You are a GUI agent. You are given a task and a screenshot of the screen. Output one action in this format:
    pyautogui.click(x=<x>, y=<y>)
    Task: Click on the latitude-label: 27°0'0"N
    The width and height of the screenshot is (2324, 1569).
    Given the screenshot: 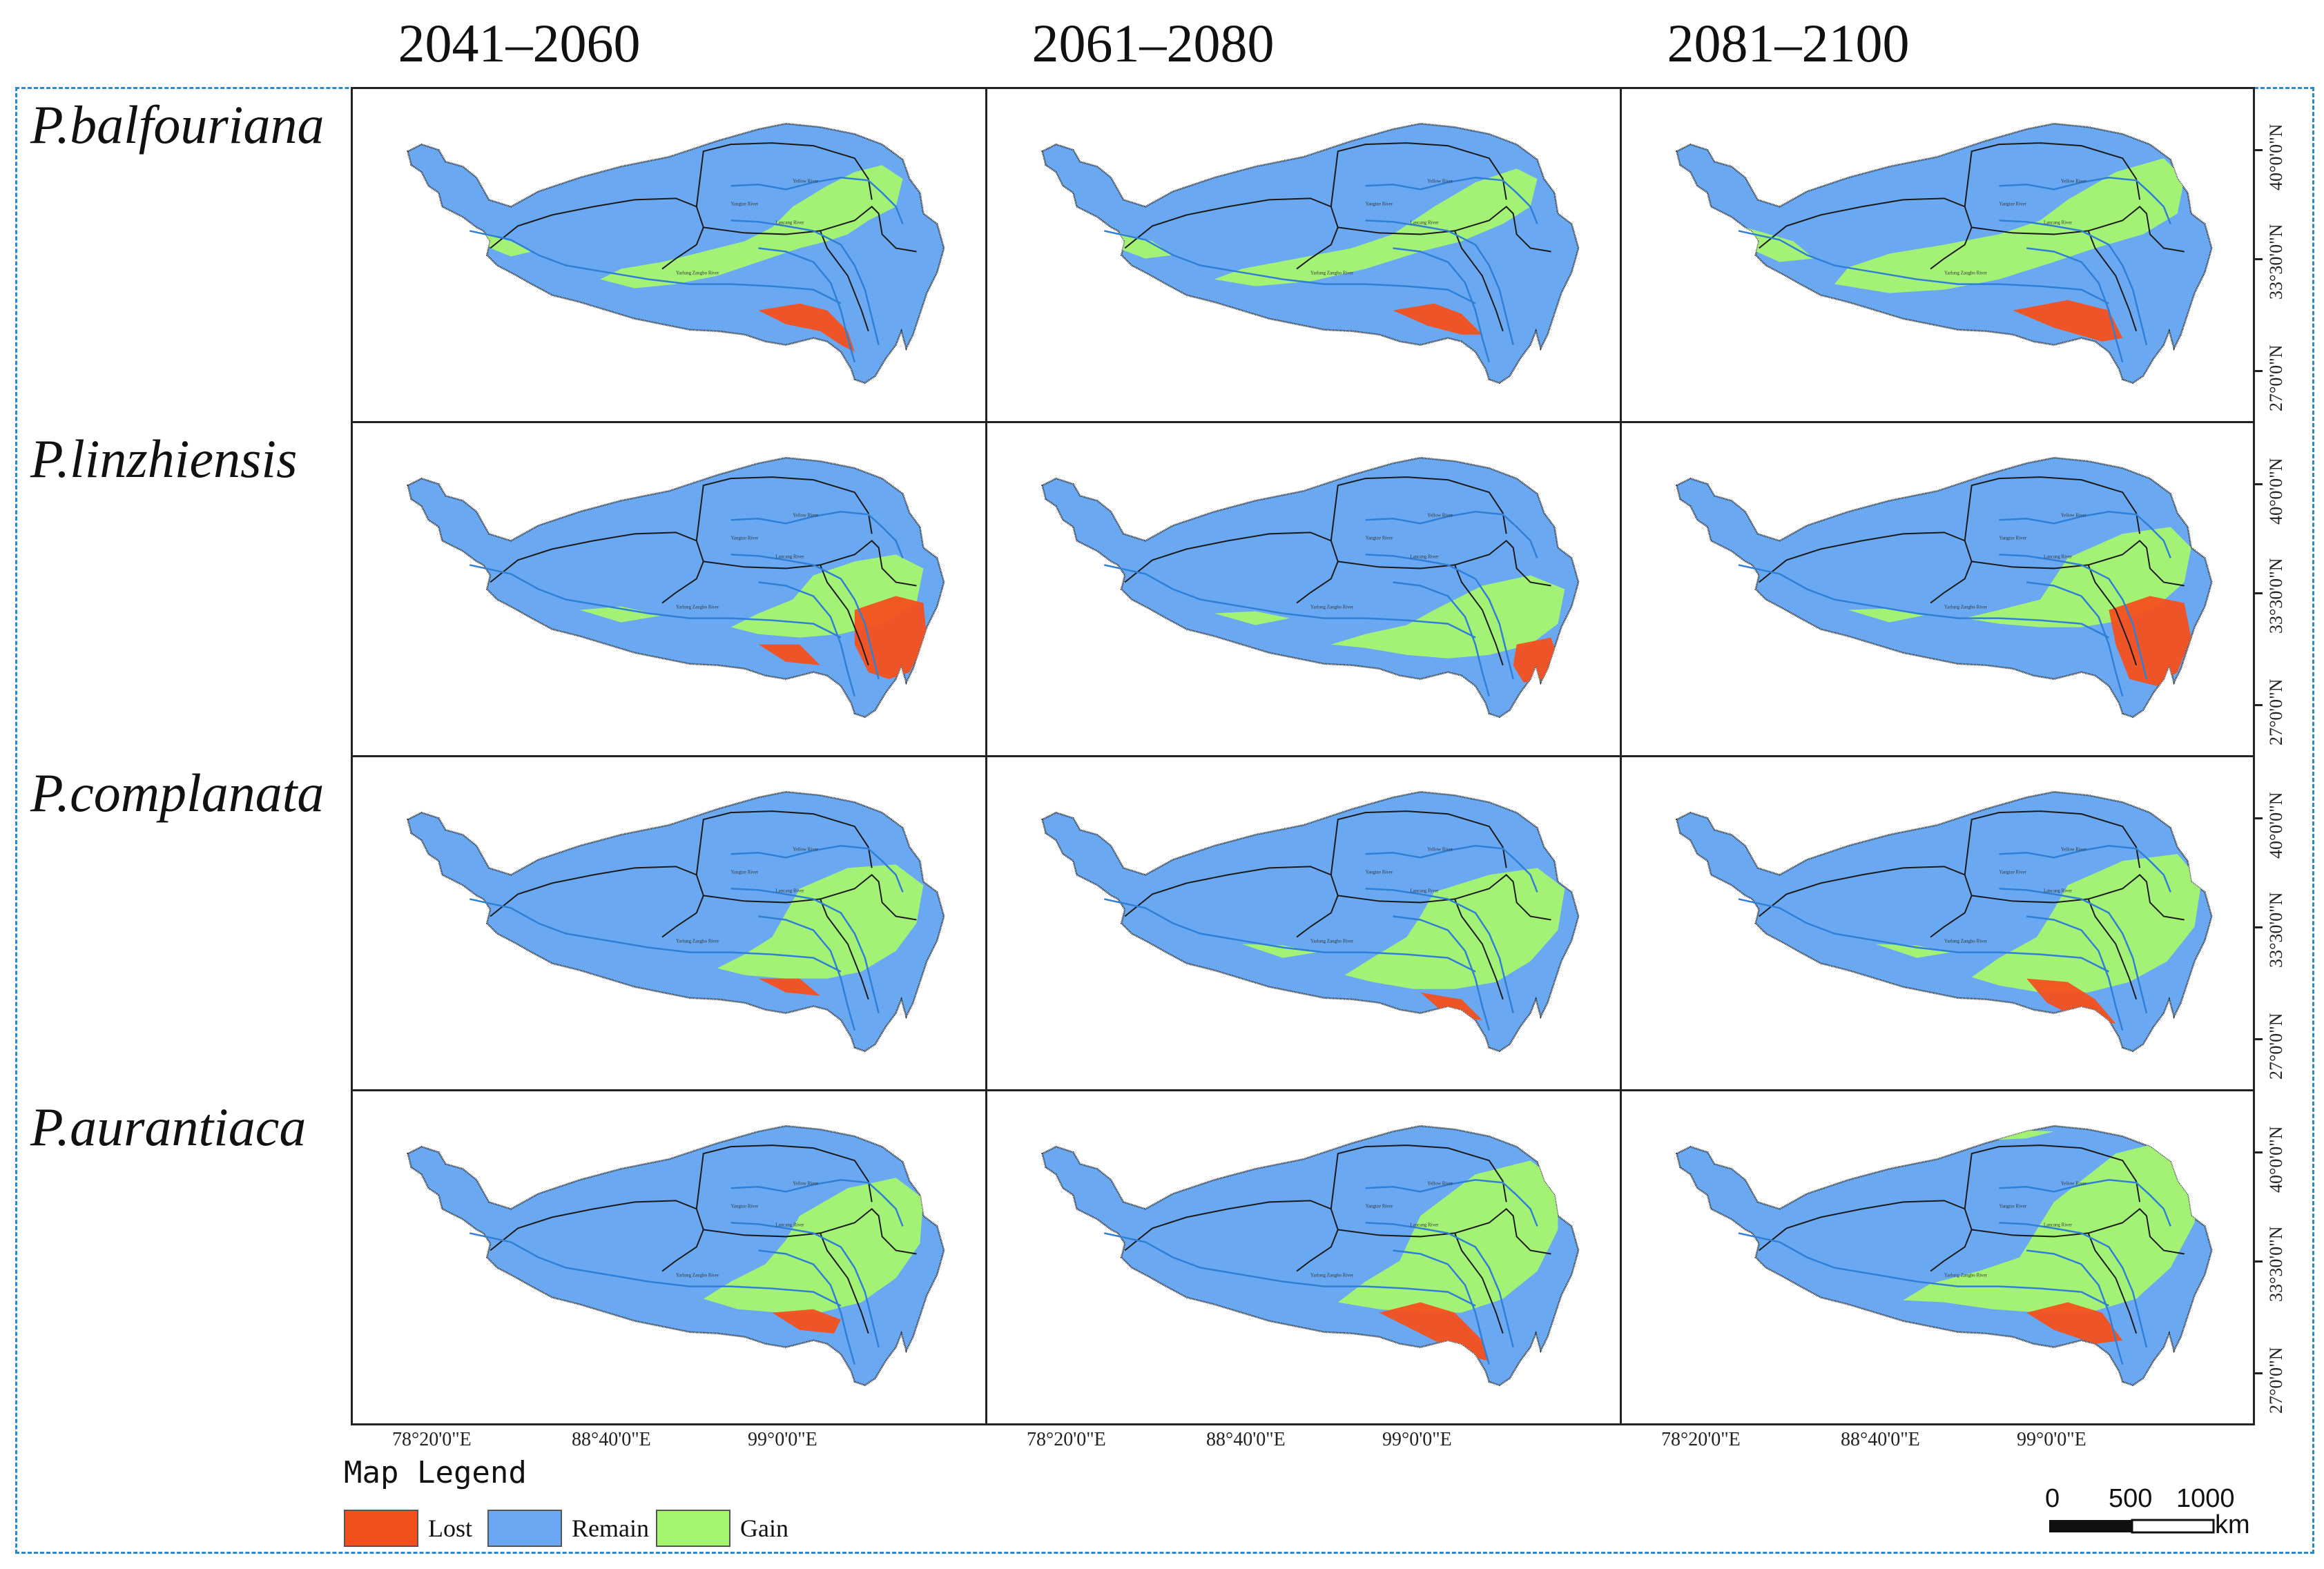 What is the action you would take?
    pyautogui.click(x=2276, y=712)
    